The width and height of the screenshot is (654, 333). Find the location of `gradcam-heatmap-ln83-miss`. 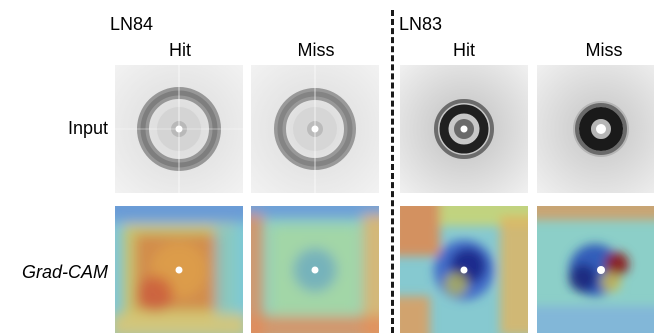

gradcam-heatmap-ln83-miss is located at coordinates (595, 269).